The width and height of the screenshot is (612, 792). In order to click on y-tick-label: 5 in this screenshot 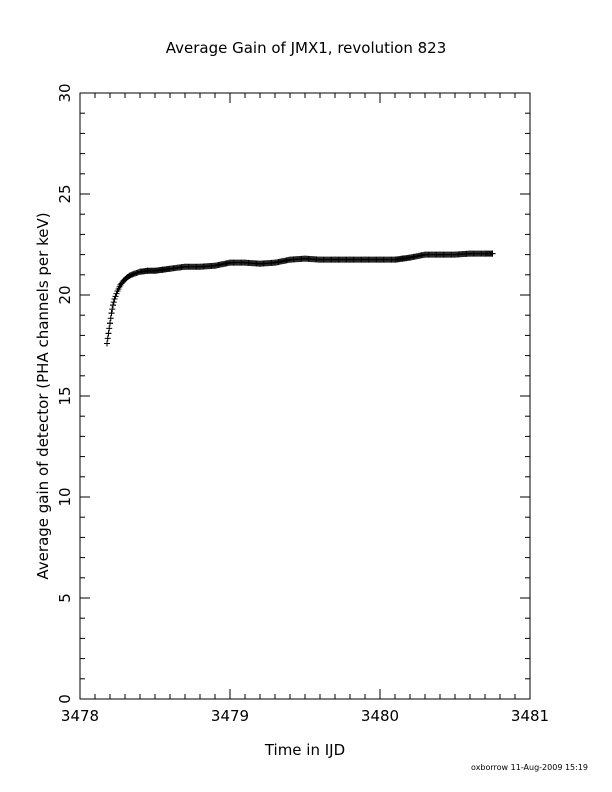, I will do `click(65, 598)`.